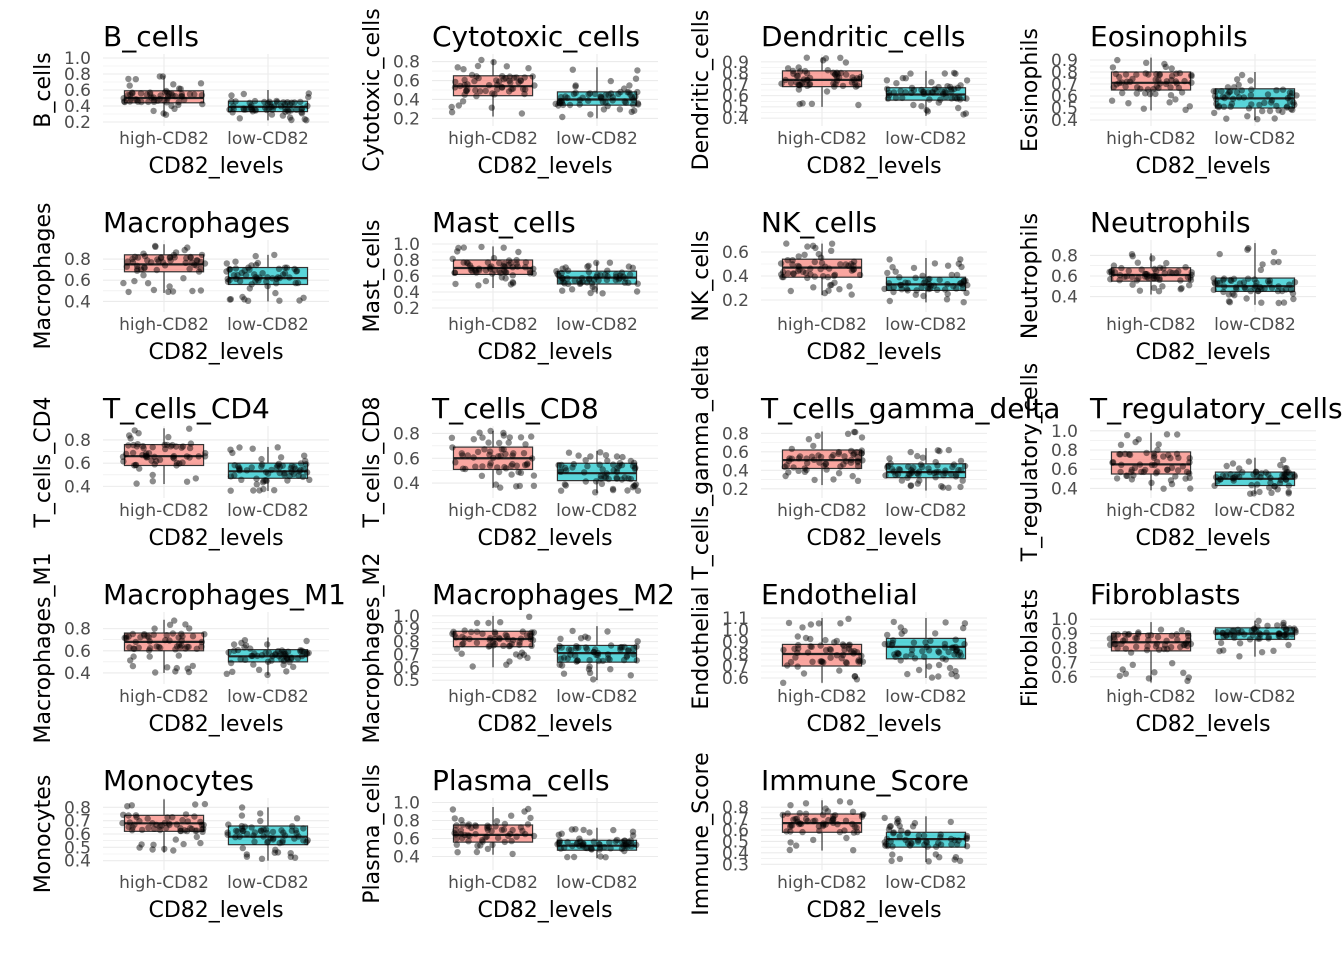  What do you see at coordinates (822, 79) in the screenshot?
I see `box-high` at bounding box center [822, 79].